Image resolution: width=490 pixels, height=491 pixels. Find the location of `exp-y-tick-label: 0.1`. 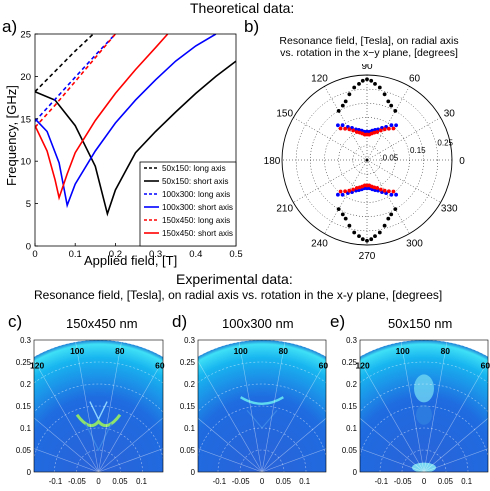

exp-y-tick-label: 0.1 is located at coordinates (189, 428).